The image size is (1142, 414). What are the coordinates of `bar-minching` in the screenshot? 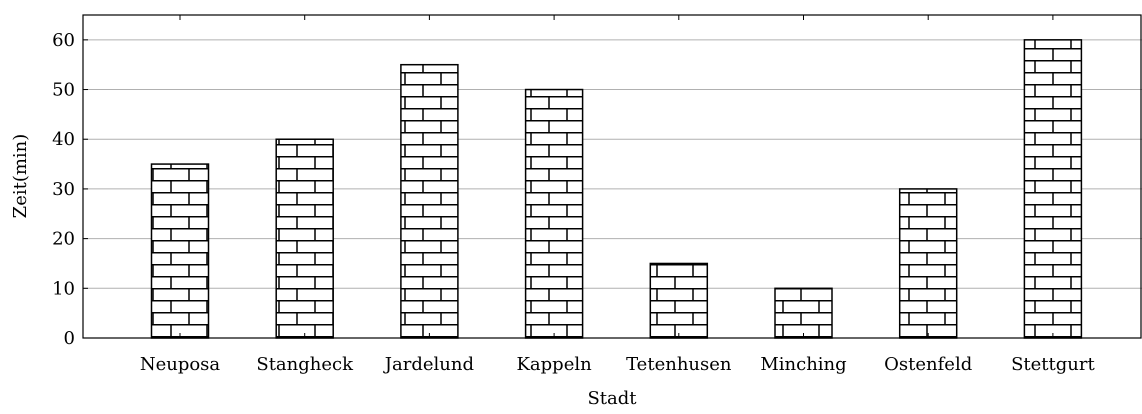 It's located at (803, 313).